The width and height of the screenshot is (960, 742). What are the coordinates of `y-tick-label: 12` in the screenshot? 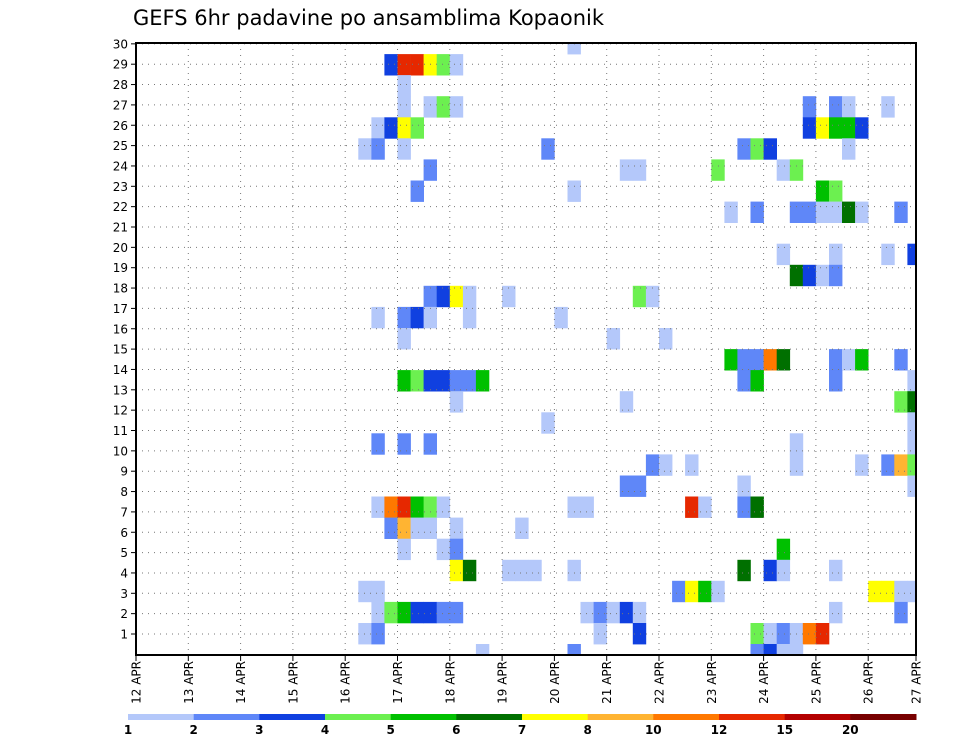 It's located at (120, 411).